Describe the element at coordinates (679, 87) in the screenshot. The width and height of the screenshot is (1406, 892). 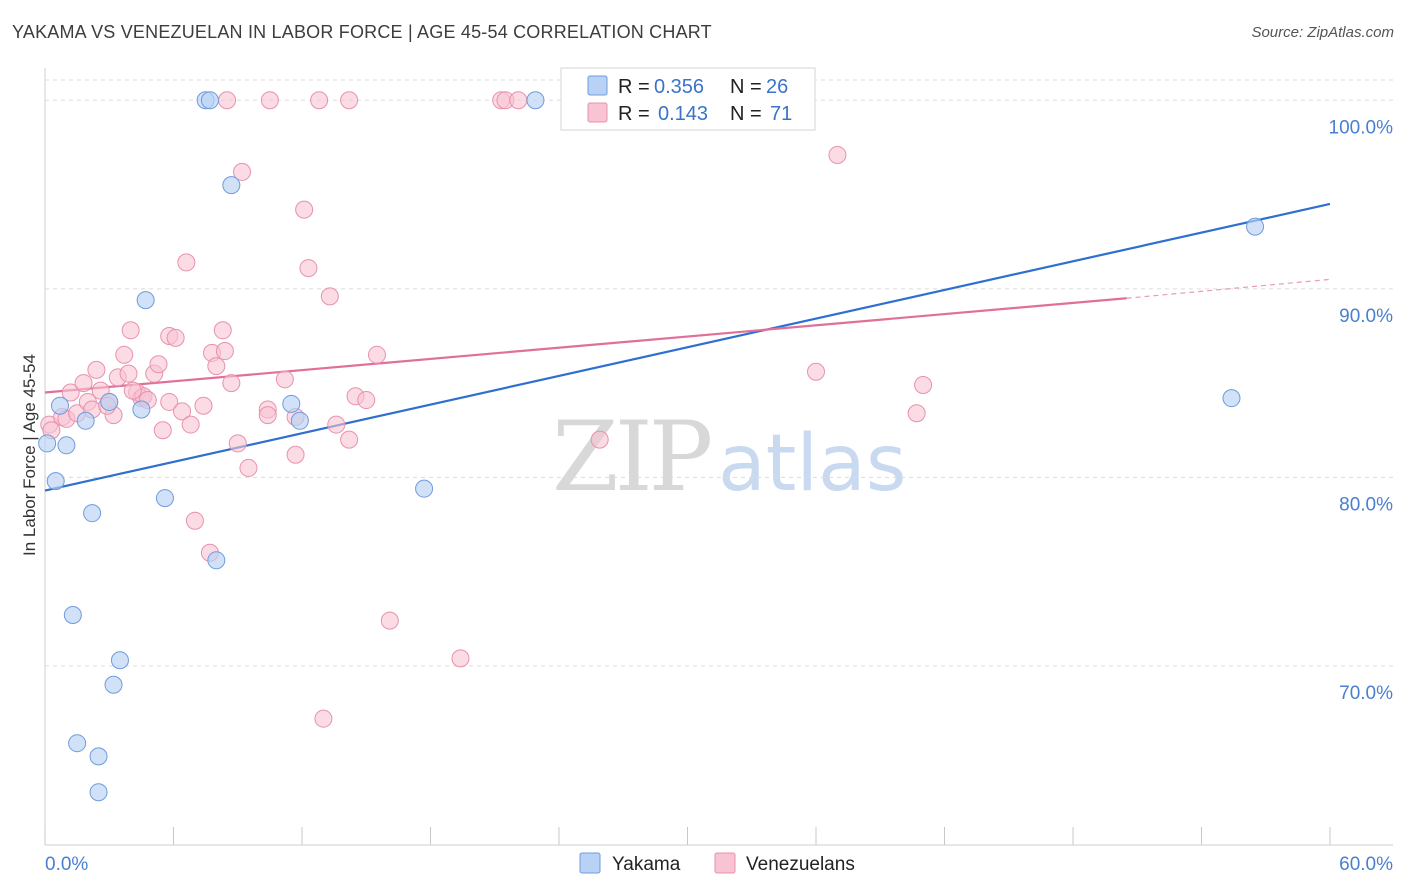
I see `legend-r-value-yakama: 0.356` at that location.